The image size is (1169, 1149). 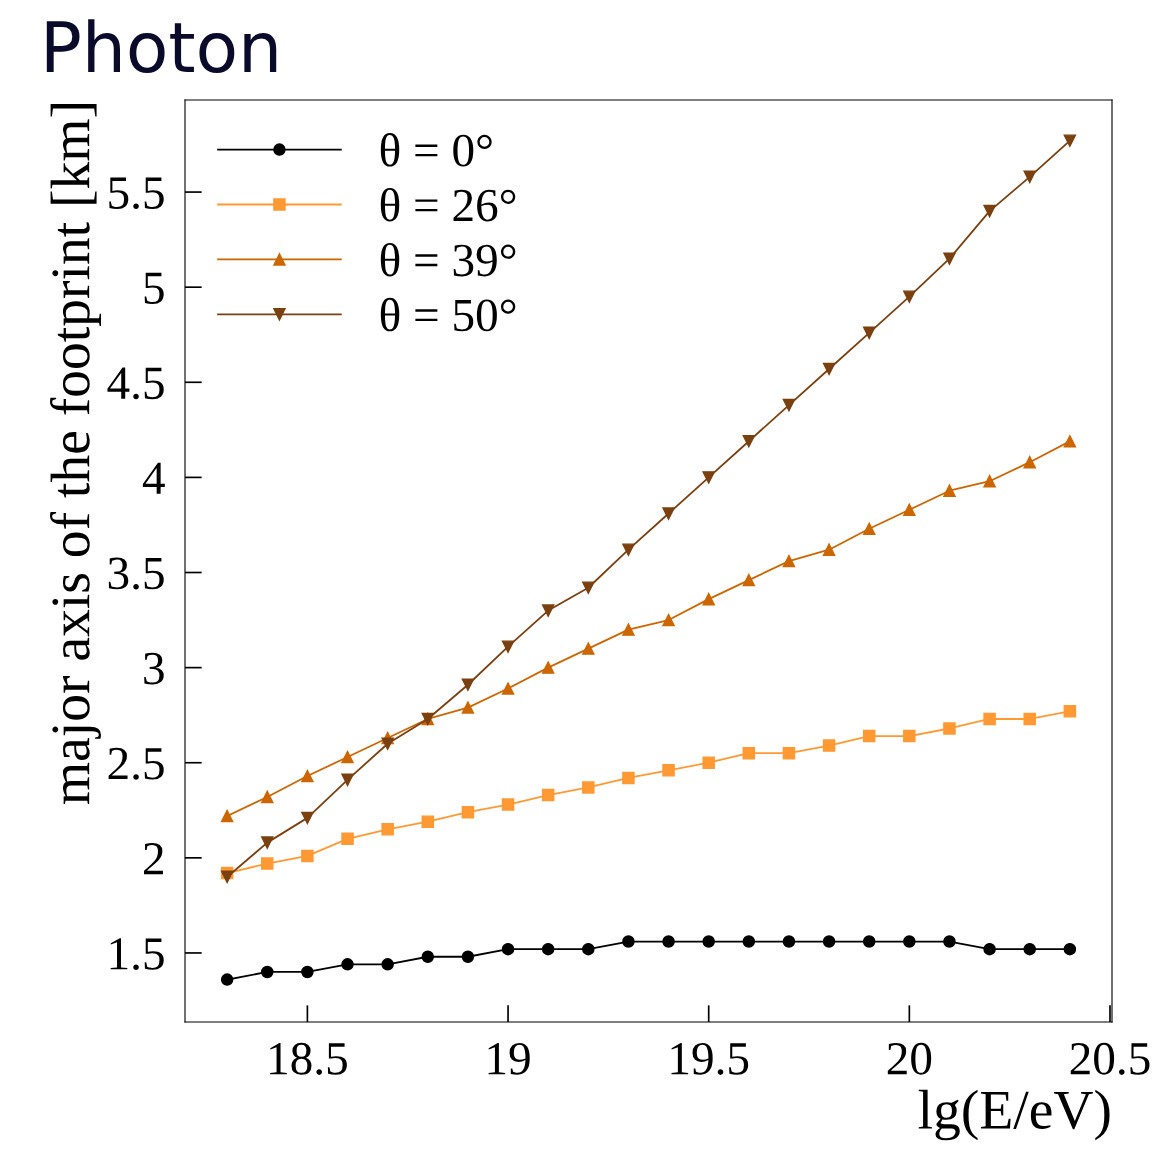 I want to click on x-tick-label: 18.5, so click(x=308, y=1058).